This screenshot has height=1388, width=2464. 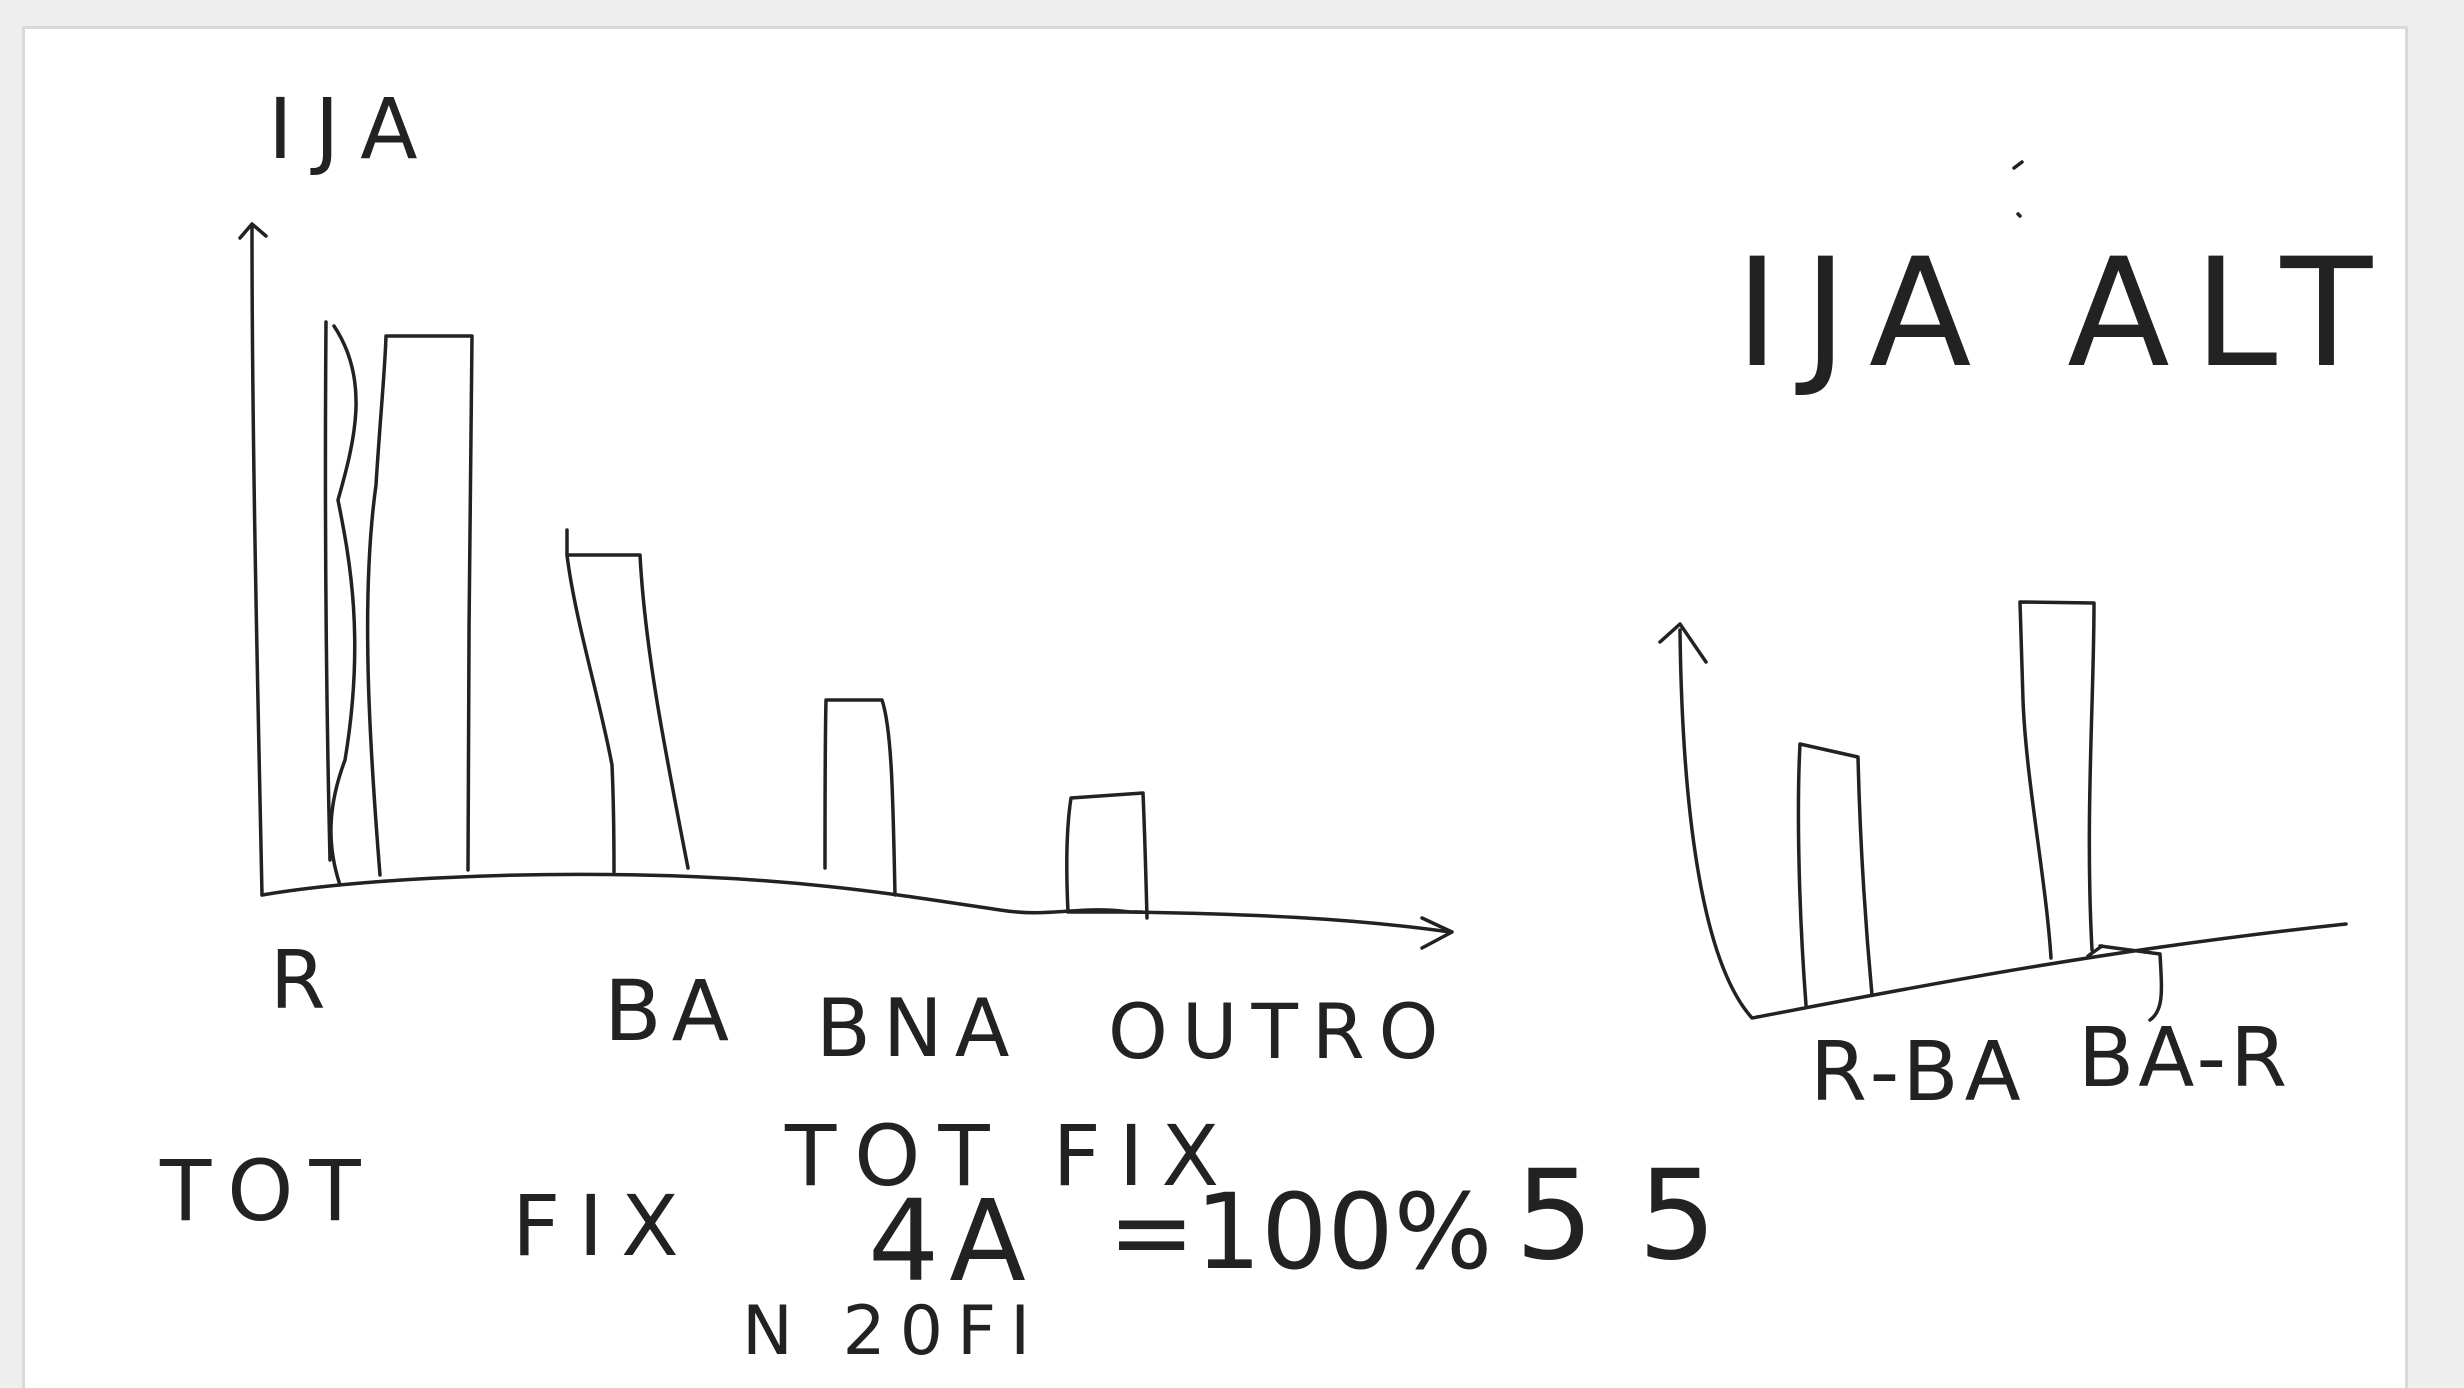 I want to click on note-percent: =100%, so click(x=1300, y=1232).